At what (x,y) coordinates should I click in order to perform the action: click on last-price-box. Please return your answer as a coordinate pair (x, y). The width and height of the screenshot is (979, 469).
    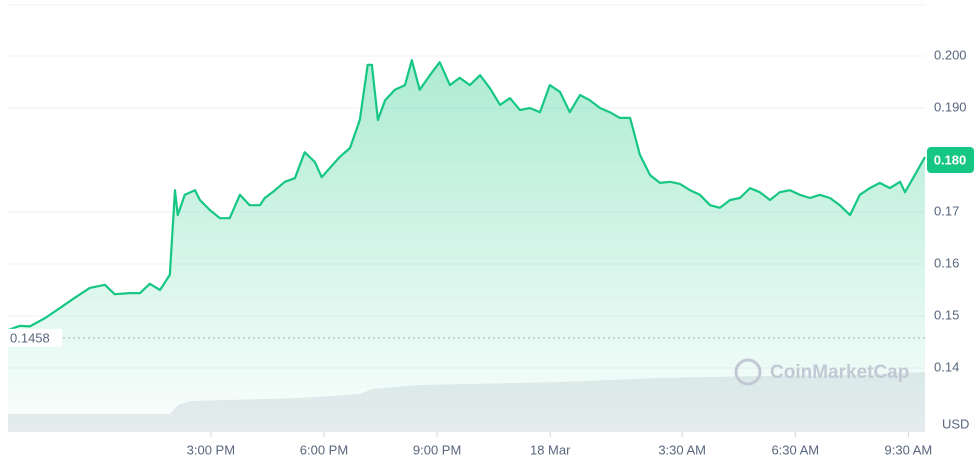
    Looking at the image, I should click on (950, 160).